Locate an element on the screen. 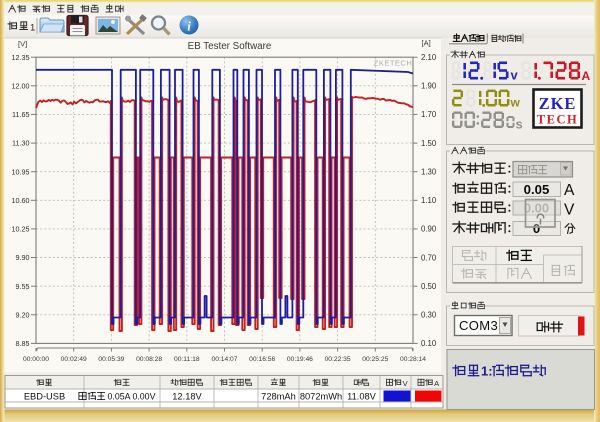 Image resolution: width=600 pixels, height=422 pixels. svg-text: 00:08:28 is located at coordinates (149, 359).